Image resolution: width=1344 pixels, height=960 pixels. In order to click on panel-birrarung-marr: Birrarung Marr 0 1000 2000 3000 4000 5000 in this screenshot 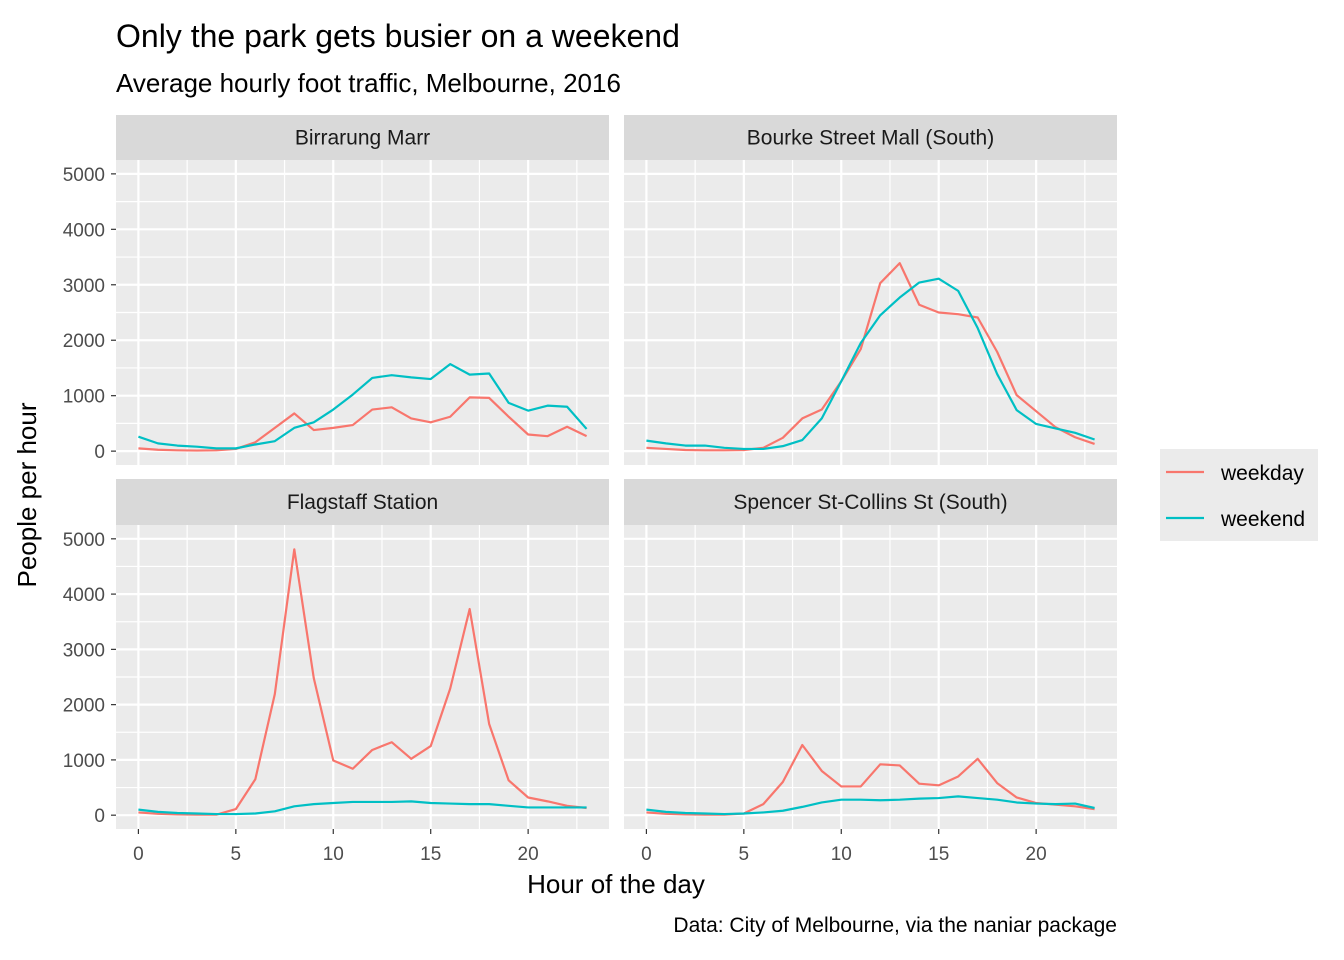, I will do `click(336, 290)`.